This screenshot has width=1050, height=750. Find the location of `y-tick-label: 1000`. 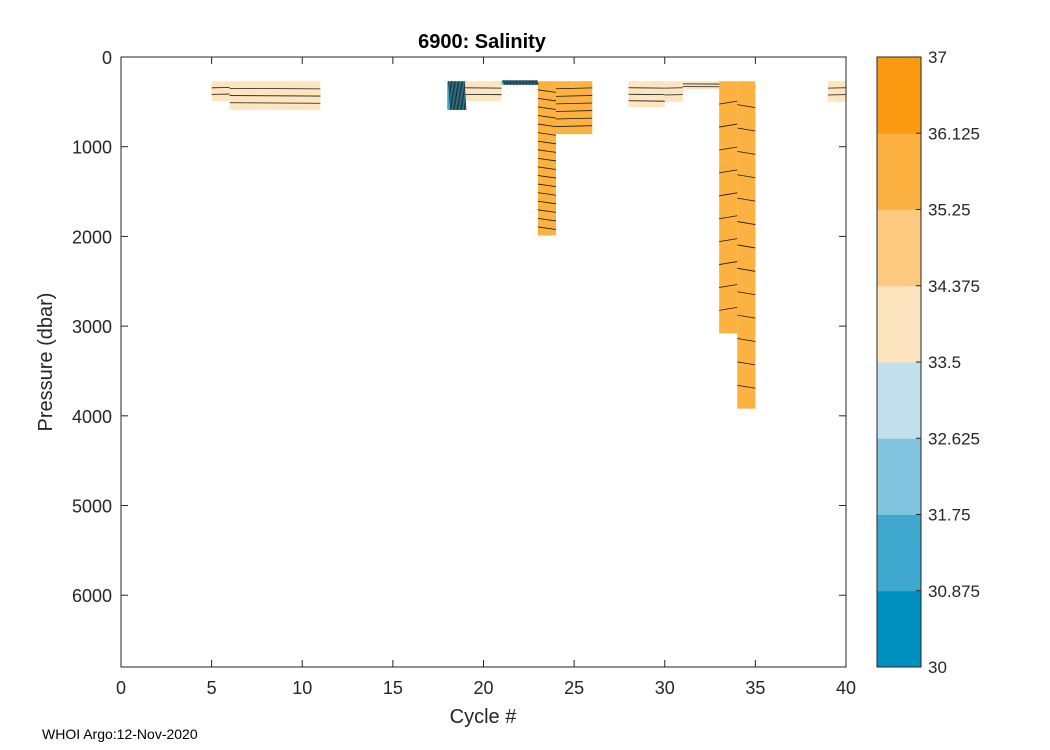

y-tick-label: 1000 is located at coordinates (92, 148).